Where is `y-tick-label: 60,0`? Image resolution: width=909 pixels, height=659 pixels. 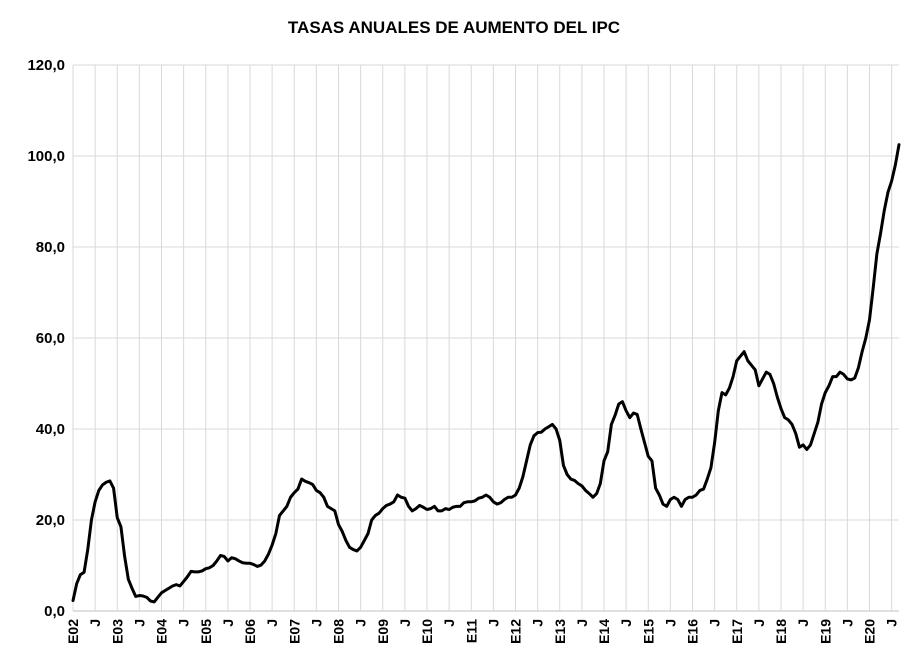 y-tick-label: 60,0 is located at coordinates (50, 338).